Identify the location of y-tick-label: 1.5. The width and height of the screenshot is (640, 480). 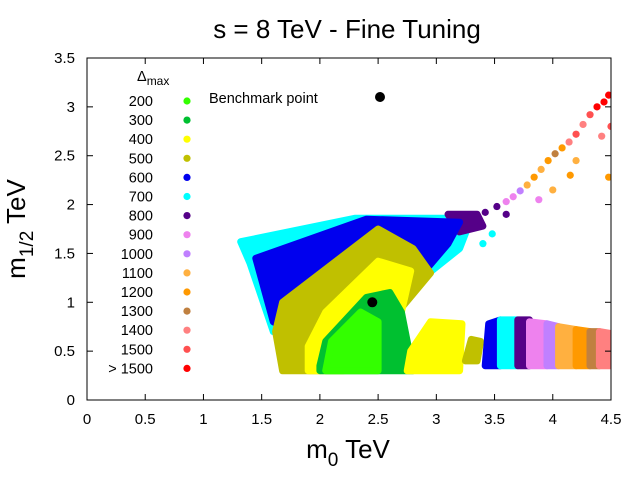
(64, 253).